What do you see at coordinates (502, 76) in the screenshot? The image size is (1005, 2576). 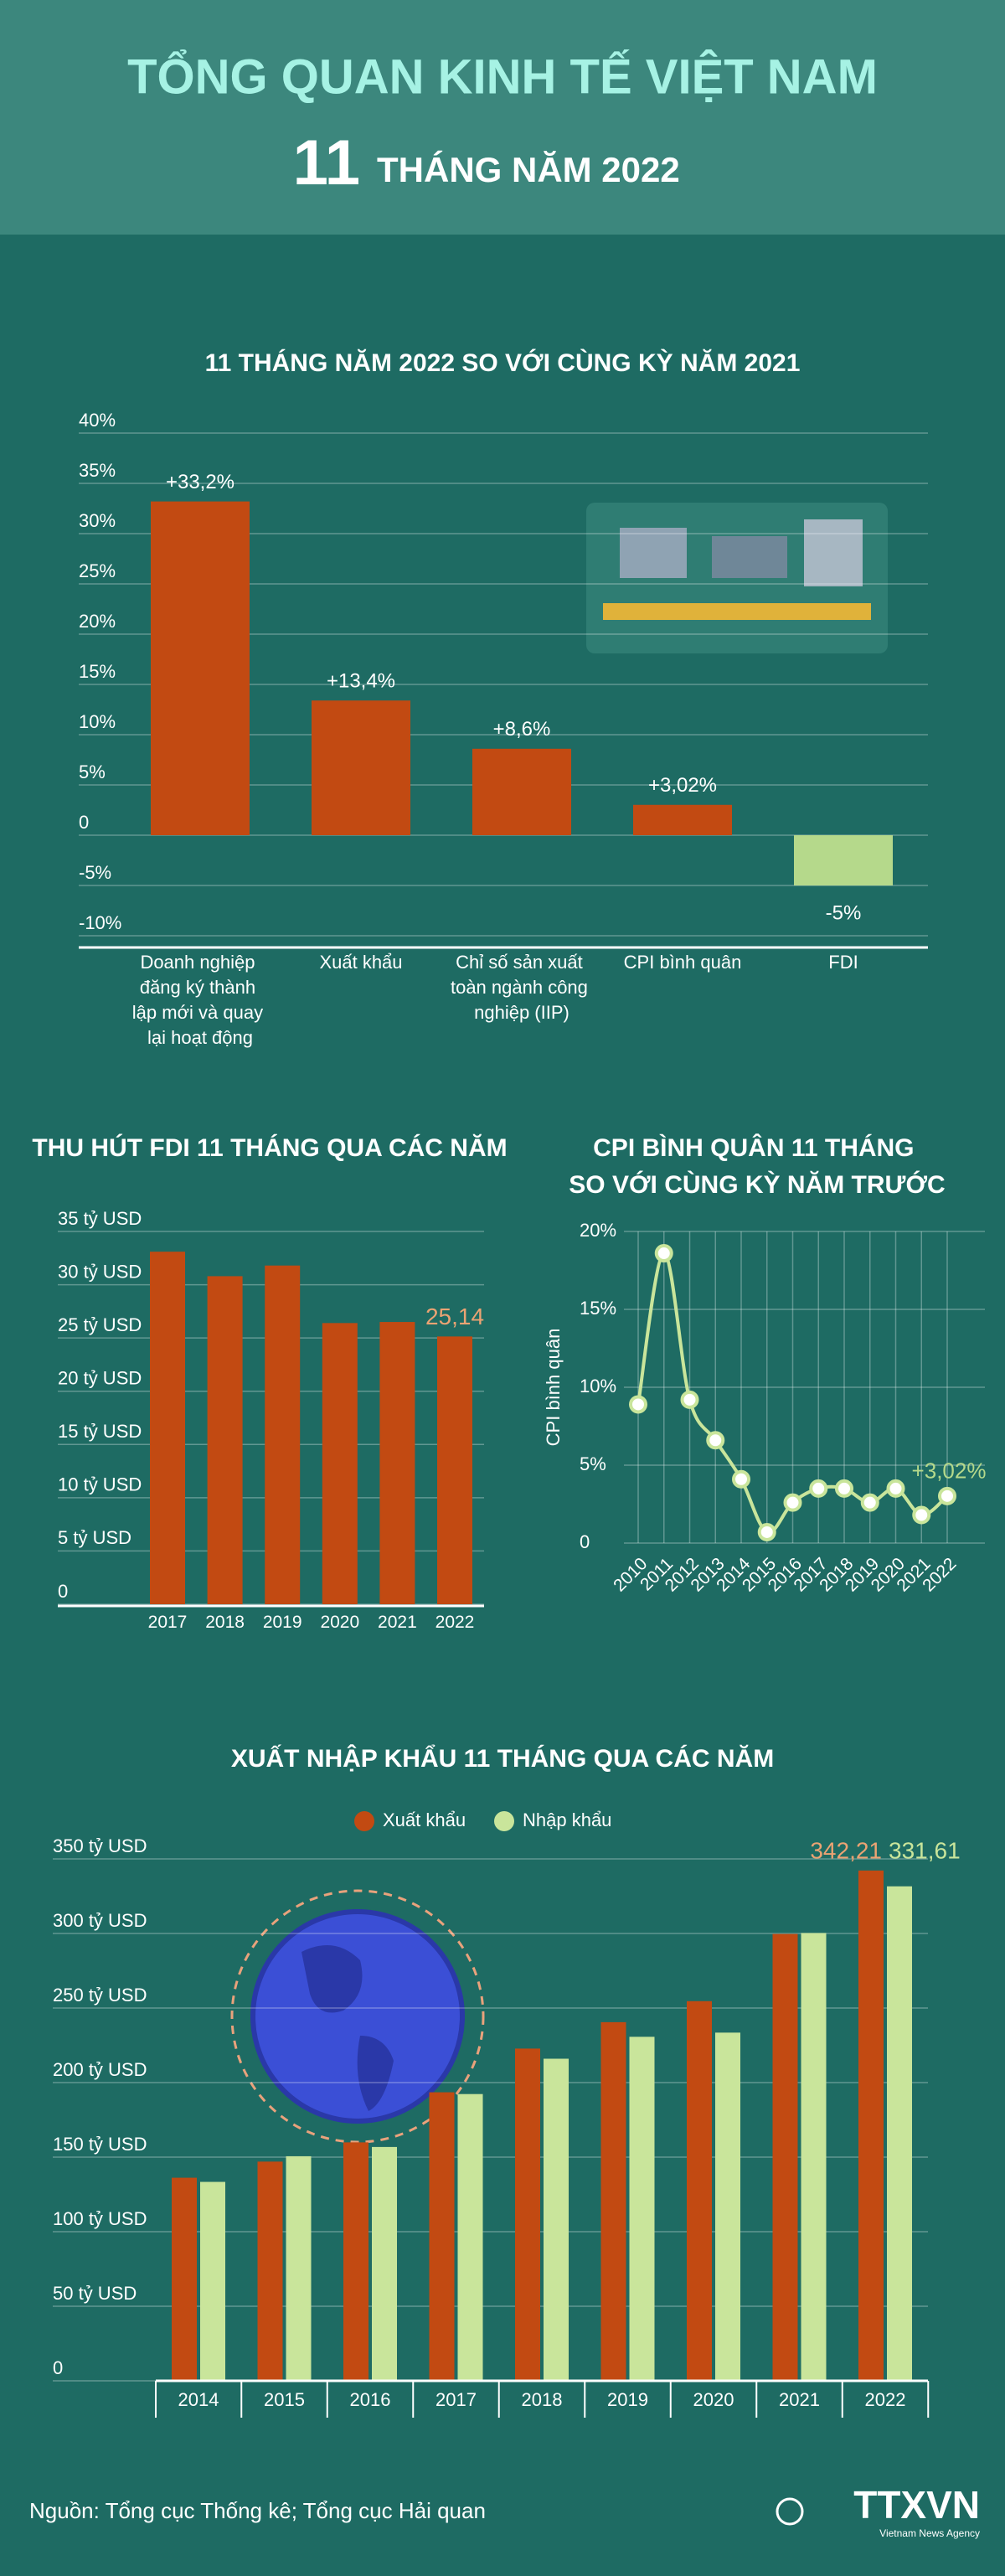 I see `main-title: TỔNG QUAN KINH TẾ VIỆT NAM` at bounding box center [502, 76].